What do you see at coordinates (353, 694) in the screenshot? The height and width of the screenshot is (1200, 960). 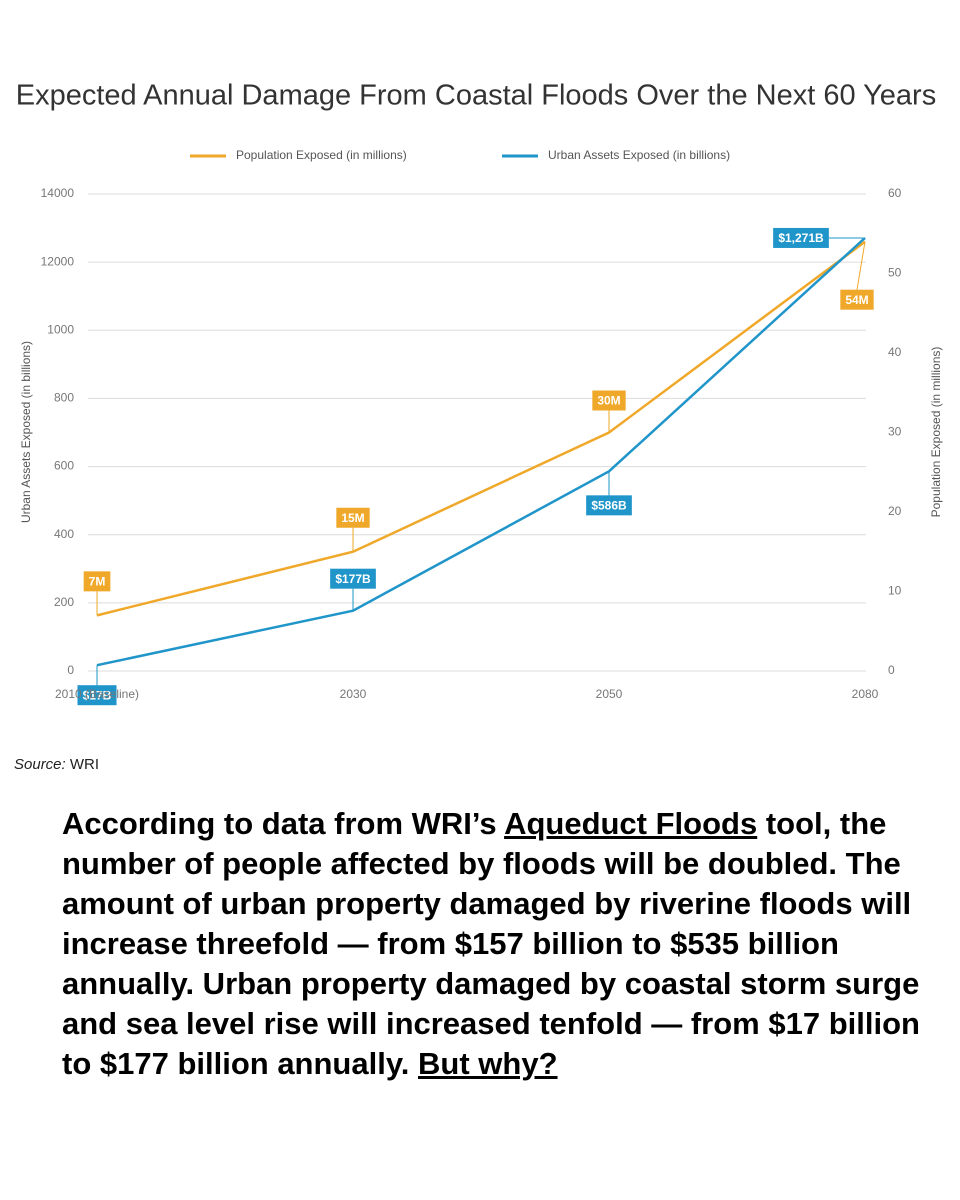 I see `x-tick-label: 2030` at bounding box center [353, 694].